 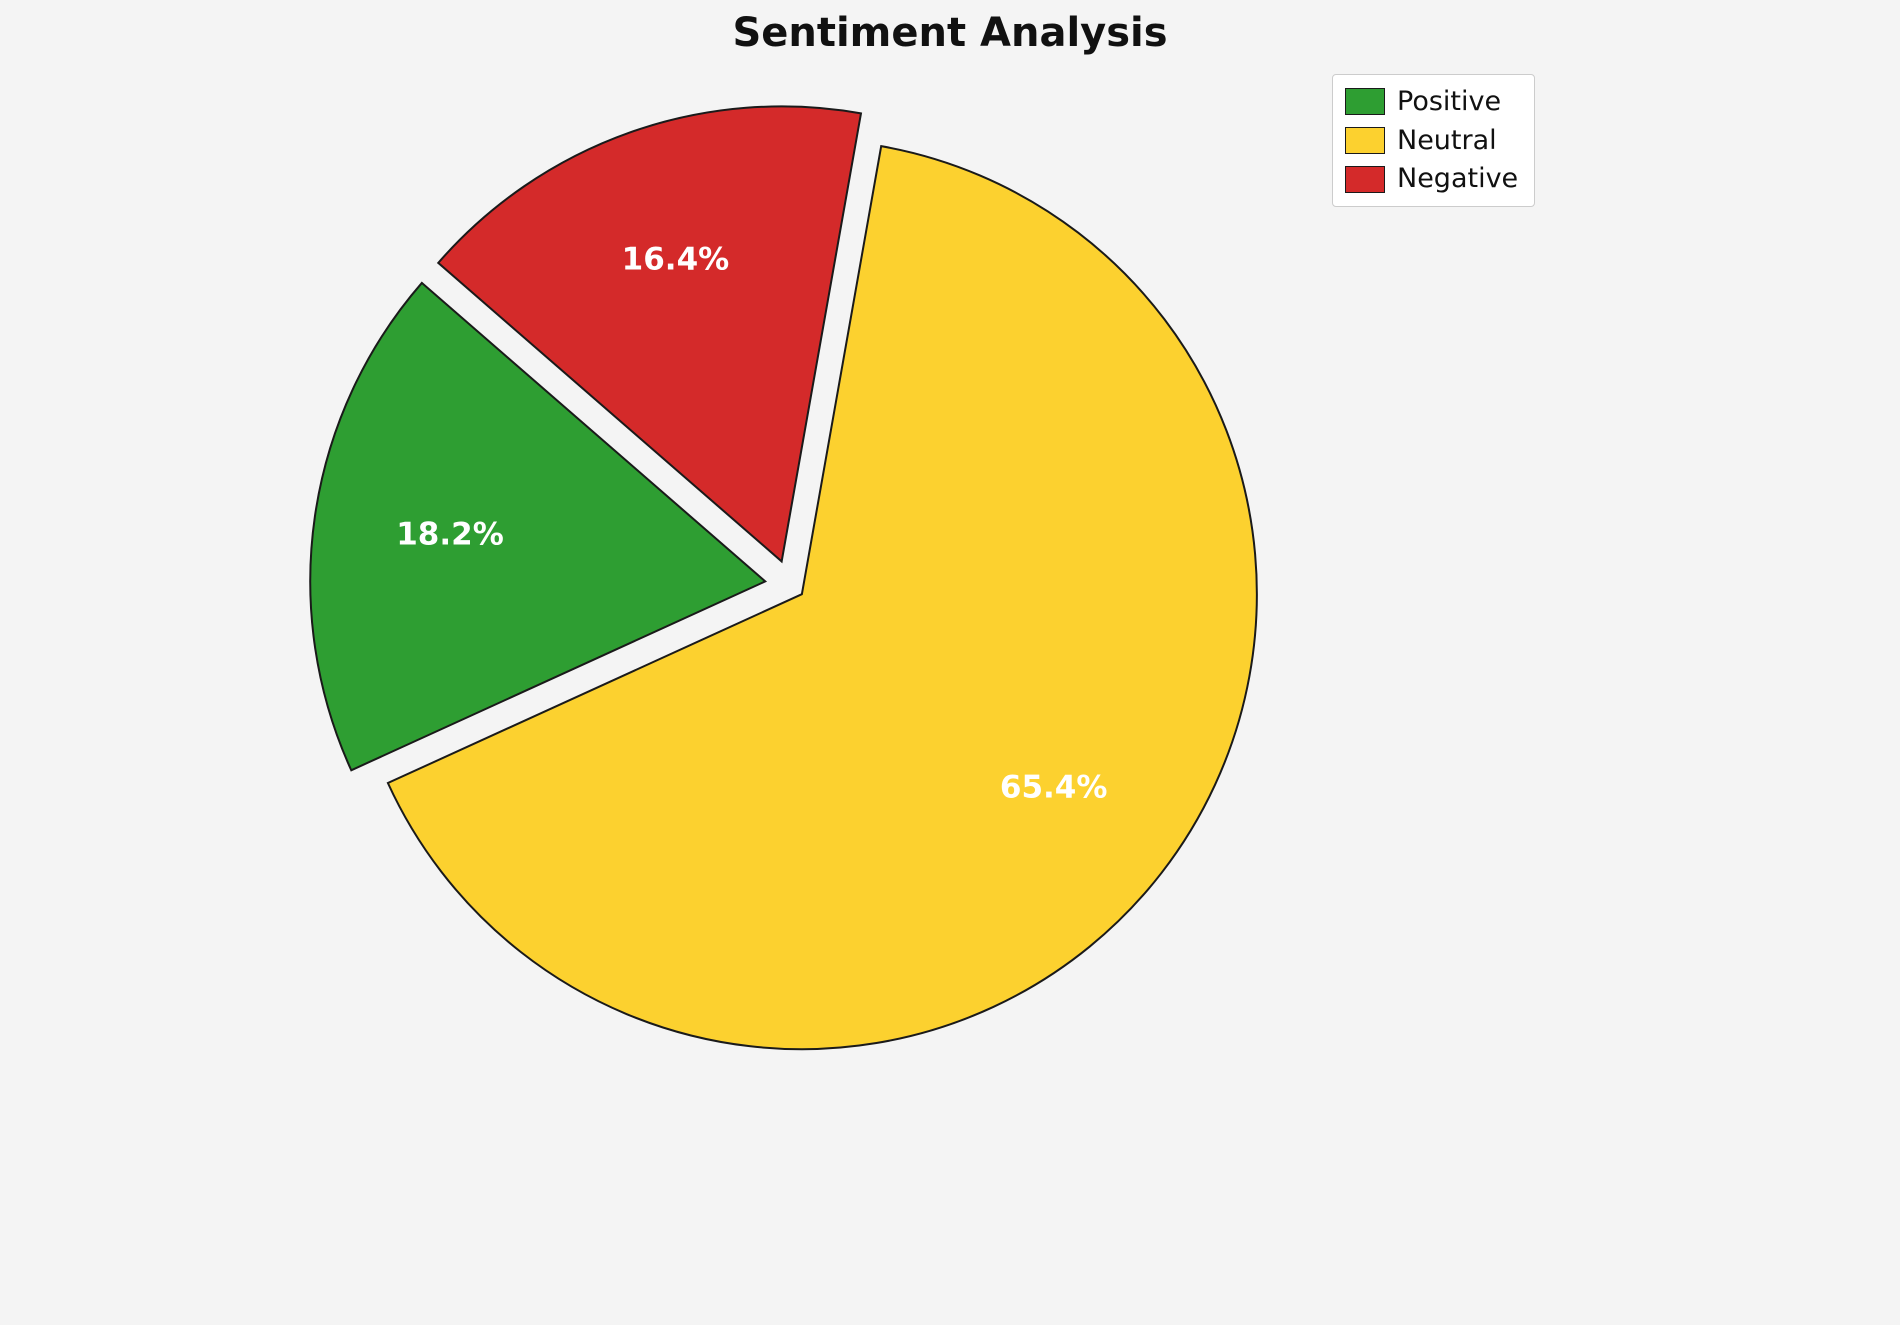 I want to click on legend-item-neutral: Neutral, so click(x=1431, y=140).